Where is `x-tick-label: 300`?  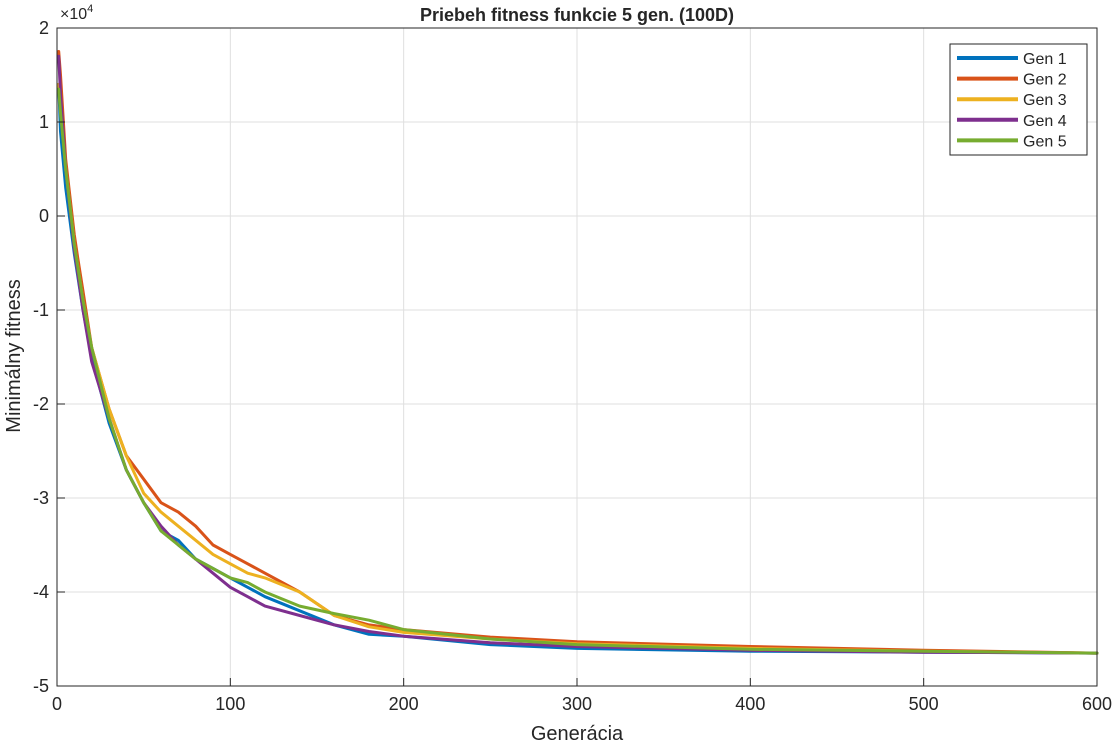 x-tick-label: 300 is located at coordinates (577, 704).